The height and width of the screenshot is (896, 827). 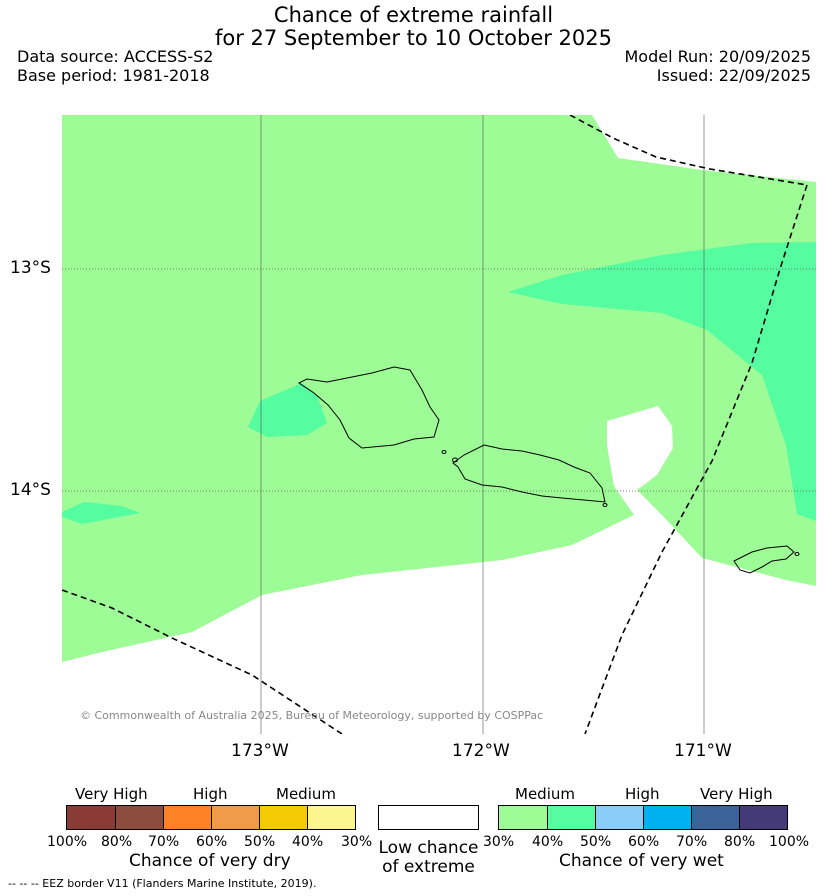 What do you see at coordinates (642, 794) in the screenshot?
I see `wet-header-high: High` at bounding box center [642, 794].